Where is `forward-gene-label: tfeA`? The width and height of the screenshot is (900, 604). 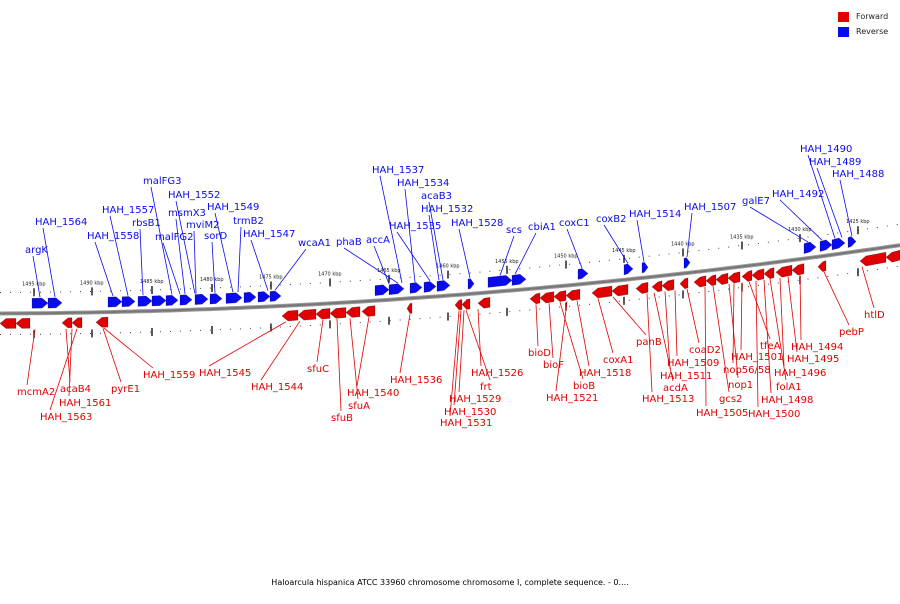
forward-gene-label: tfeA is located at coordinates (770, 346).